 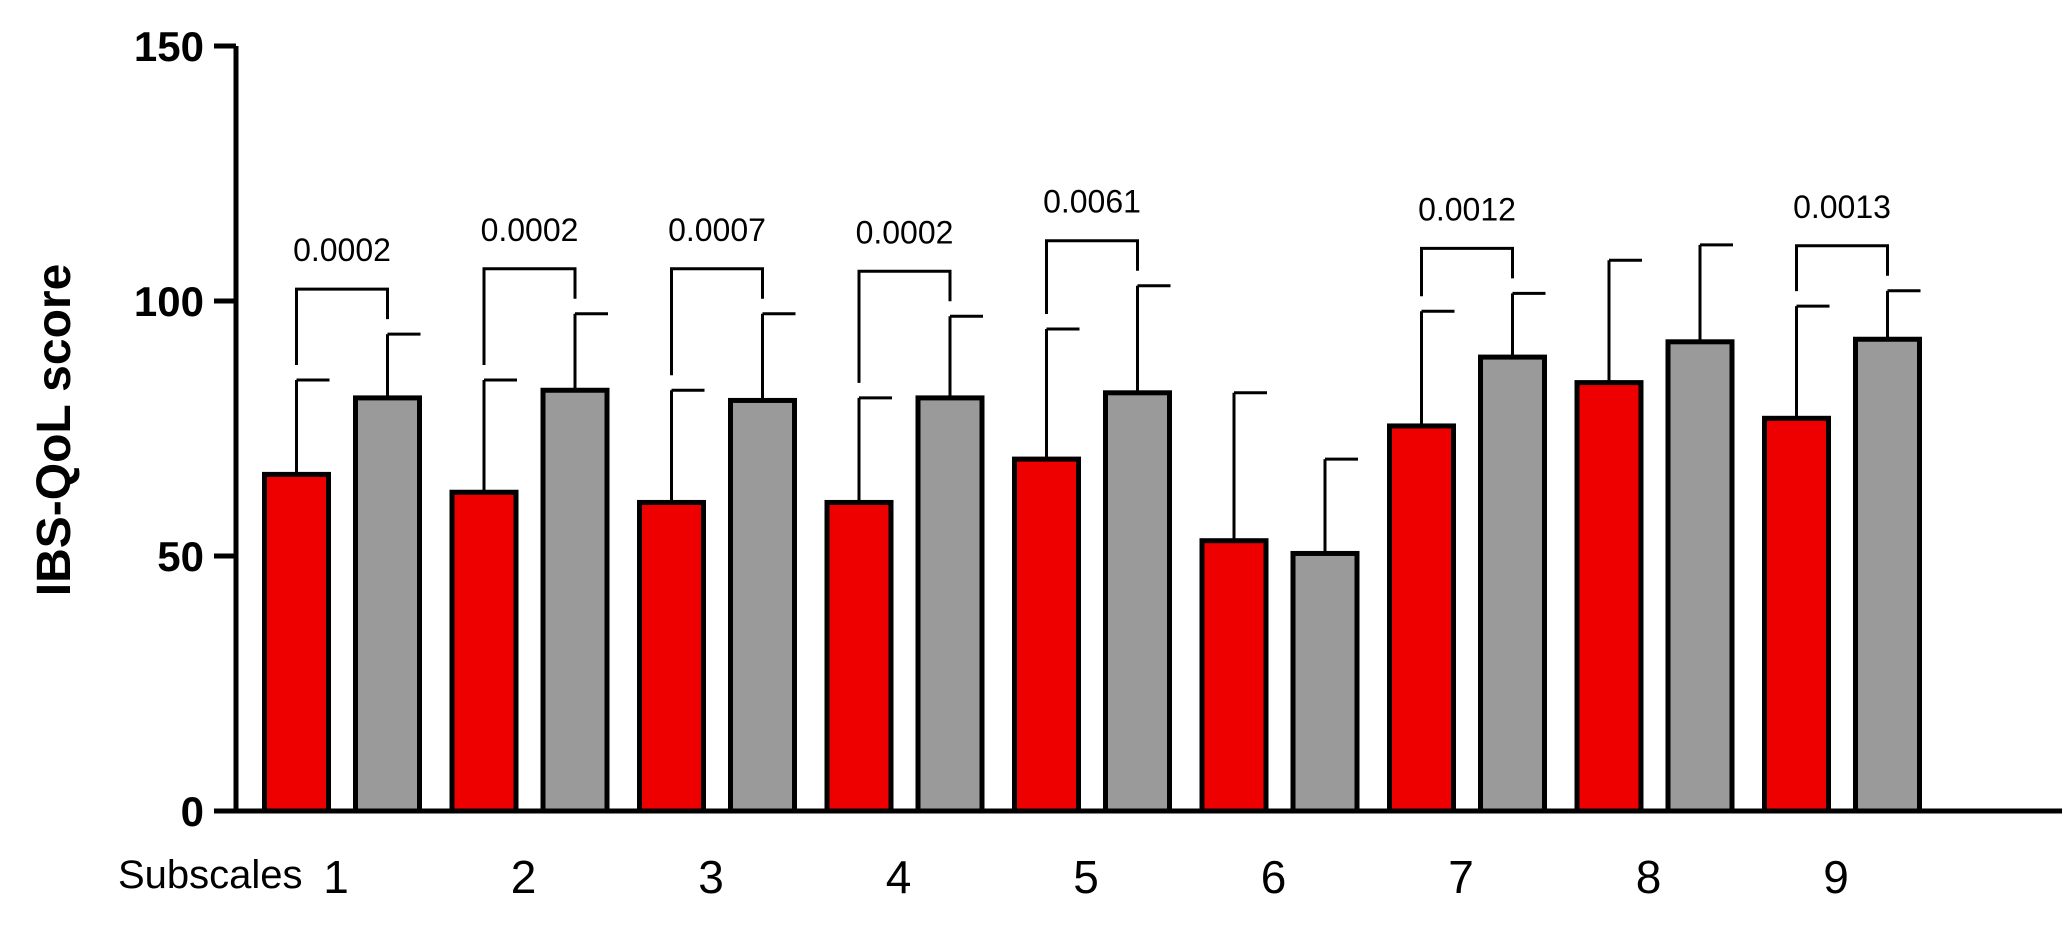 What do you see at coordinates (1461, 877) in the screenshot?
I see `x-tick-label-7: 7` at bounding box center [1461, 877].